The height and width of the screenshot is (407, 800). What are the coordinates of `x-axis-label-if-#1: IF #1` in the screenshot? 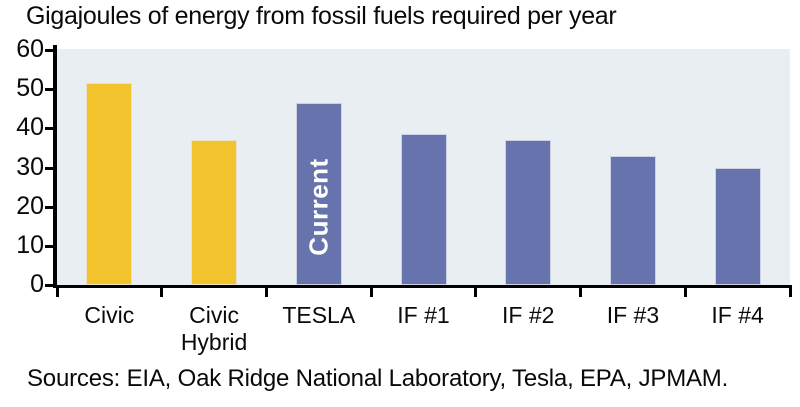 It's located at (423, 315).